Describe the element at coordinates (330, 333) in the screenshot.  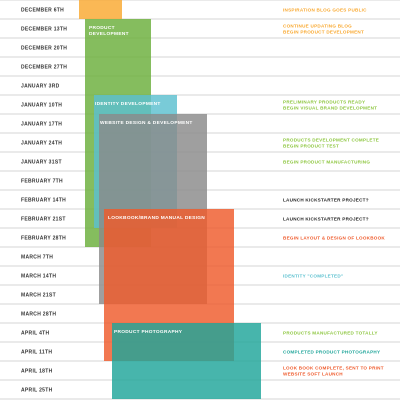
I see `milestone-note: PRODUCTS MANUFACTURED TOTALLY` at that location.